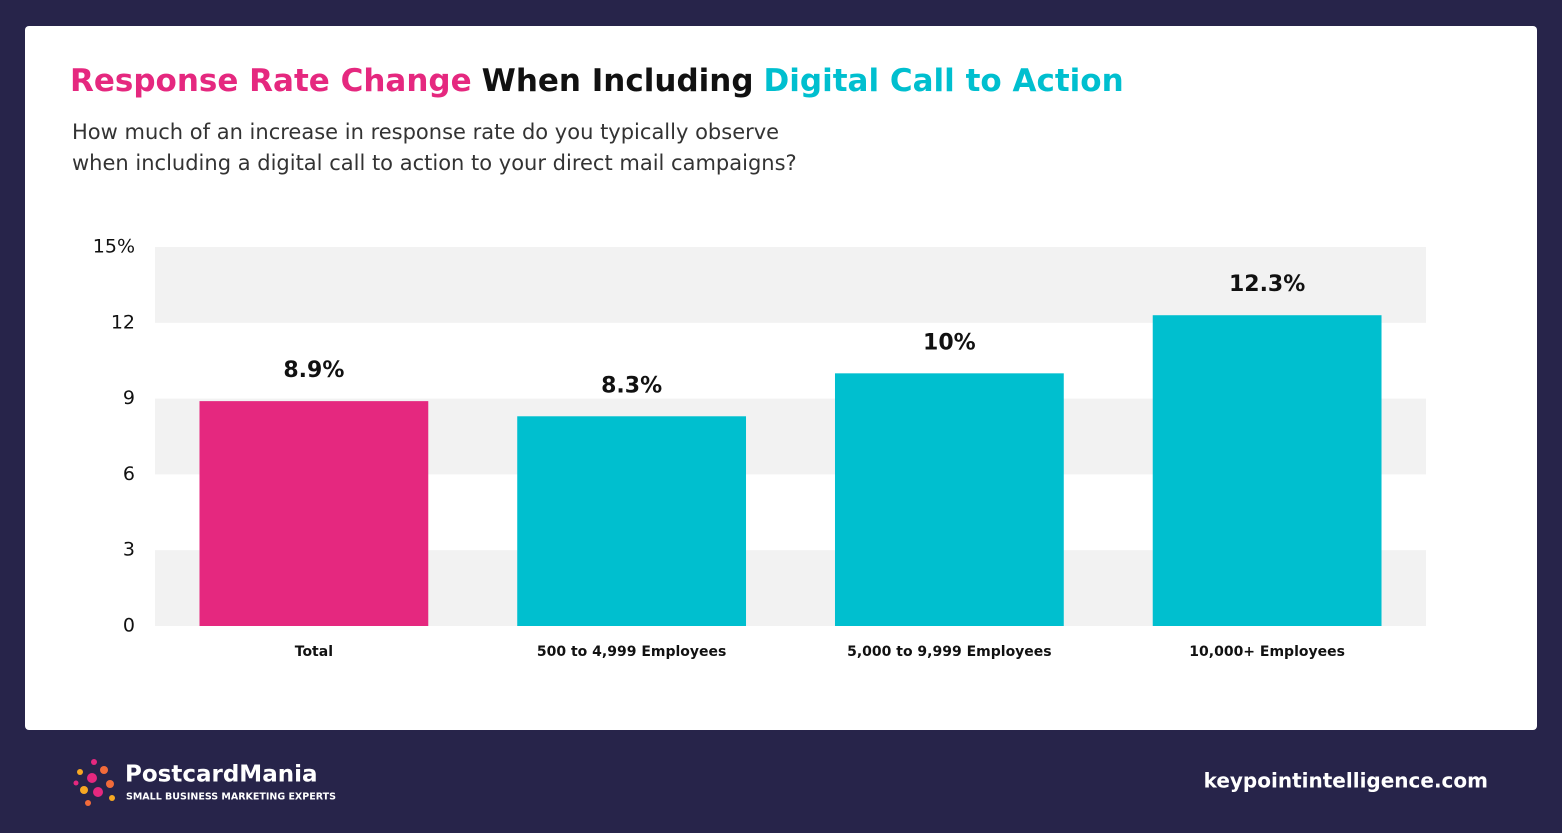 Image resolution: width=1562 pixels, height=833 pixels. What do you see at coordinates (271, 81) in the screenshot?
I see `title-part: Response Rate Change` at bounding box center [271, 81].